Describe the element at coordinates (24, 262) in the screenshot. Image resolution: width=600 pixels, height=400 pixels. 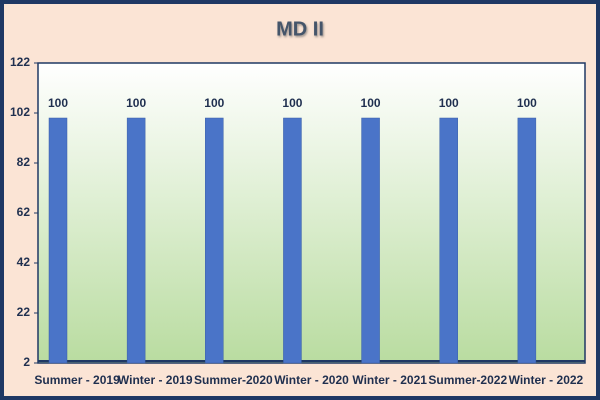
I see `y-tick-label: 42` at that location.